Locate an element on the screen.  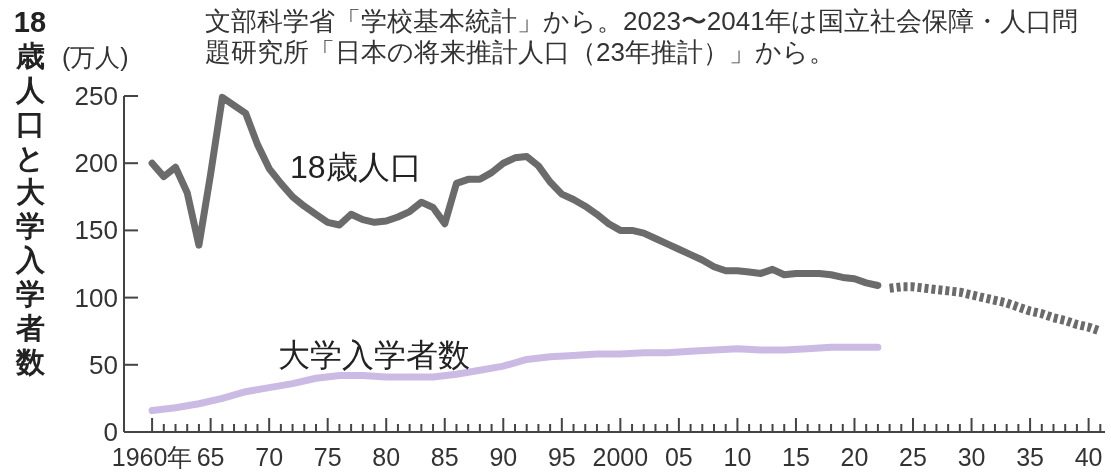
y-tick-label: 50 is located at coordinates (103, 364).